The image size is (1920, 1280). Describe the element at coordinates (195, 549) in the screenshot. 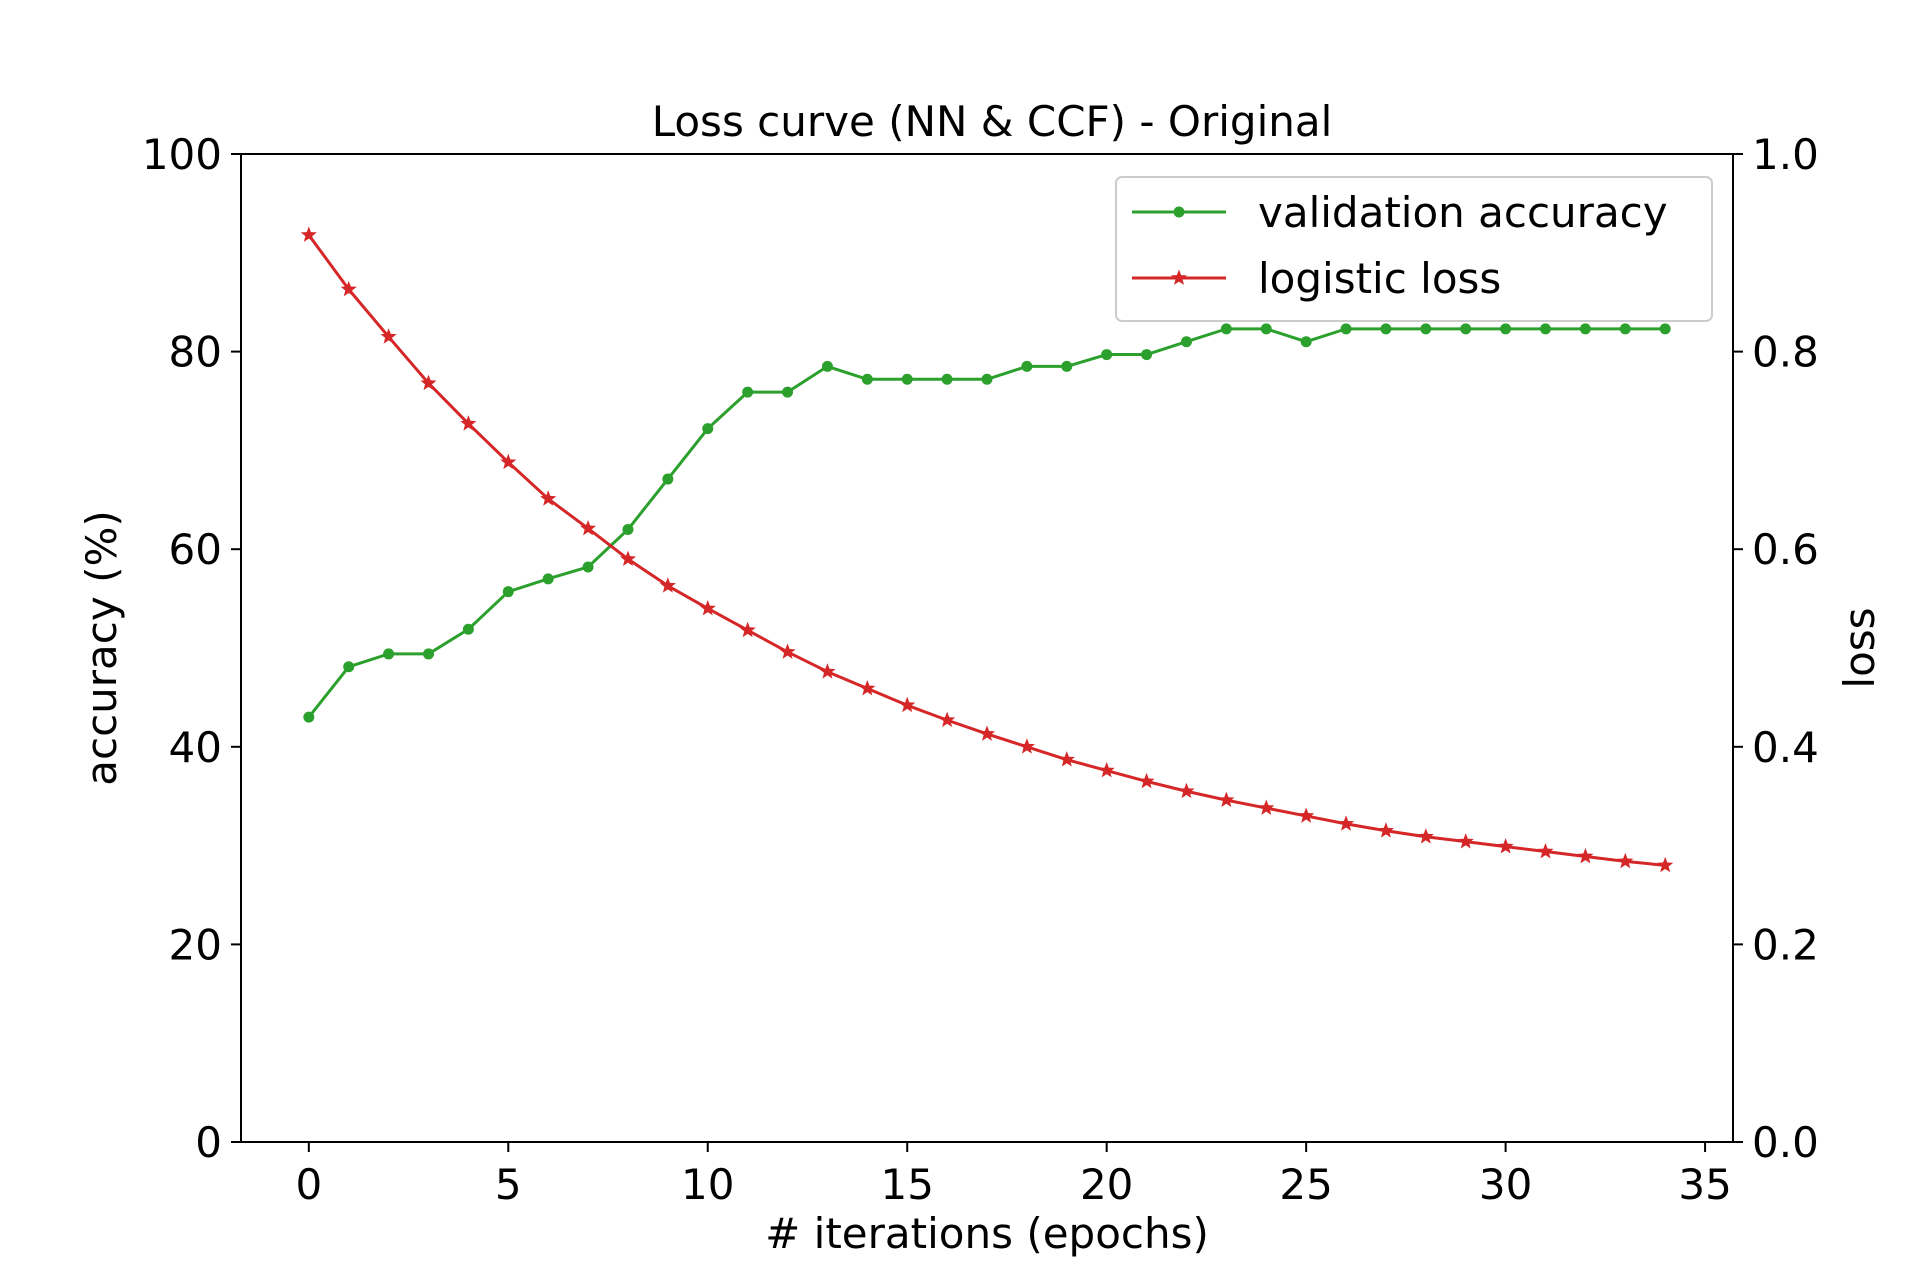

I see `left-tick-label: 60` at that location.